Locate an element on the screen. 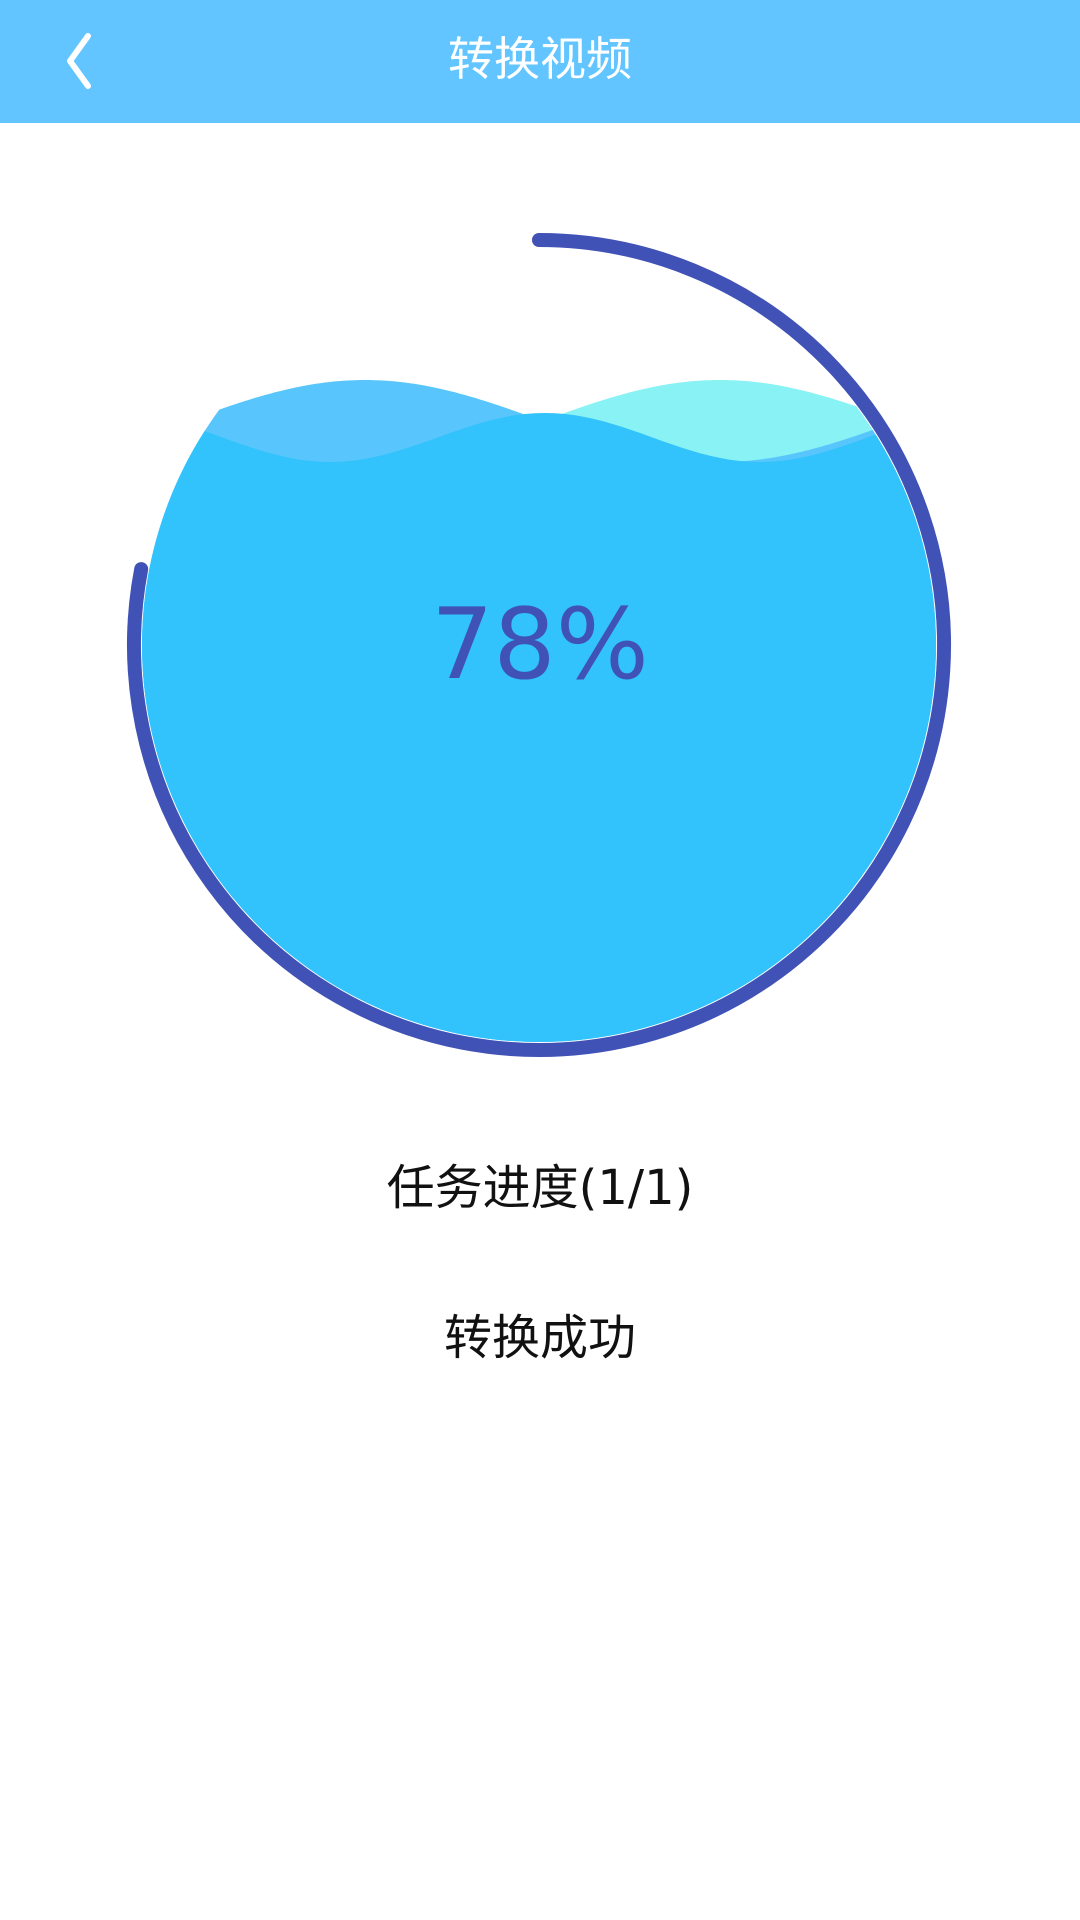 The image size is (1080, 1920). task-progress-label: 任务进度(1/1) is located at coordinates (540, 1188).